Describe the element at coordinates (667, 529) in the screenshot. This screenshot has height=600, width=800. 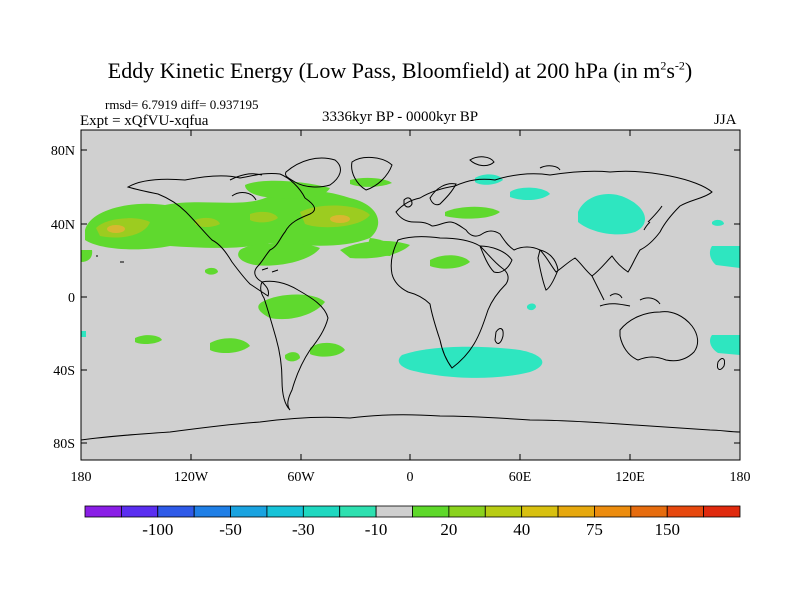
I see `colorbar-label: 150` at that location.